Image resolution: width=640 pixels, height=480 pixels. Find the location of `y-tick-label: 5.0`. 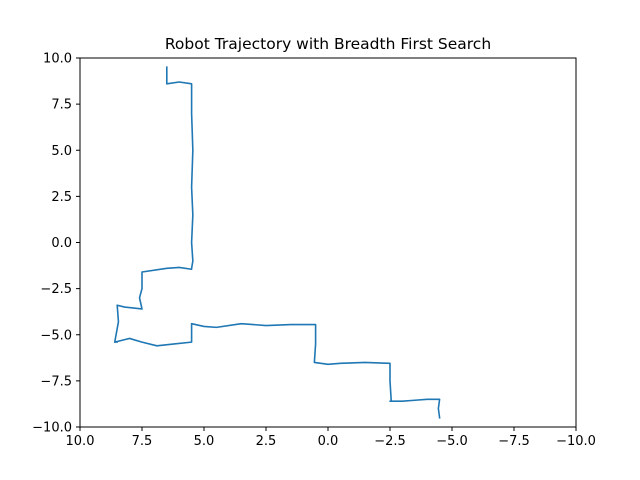

y-tick-label: 5.0 is located at coordinates (61, 151).